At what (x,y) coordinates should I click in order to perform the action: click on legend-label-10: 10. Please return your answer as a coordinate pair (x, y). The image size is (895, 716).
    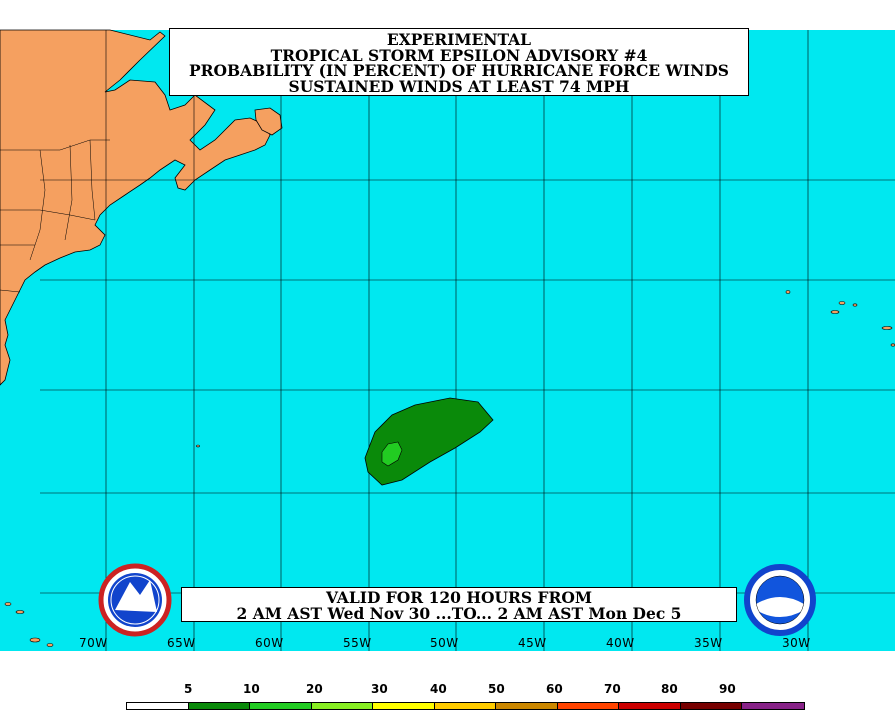
    Looking at the image, I should click on (251, 689).